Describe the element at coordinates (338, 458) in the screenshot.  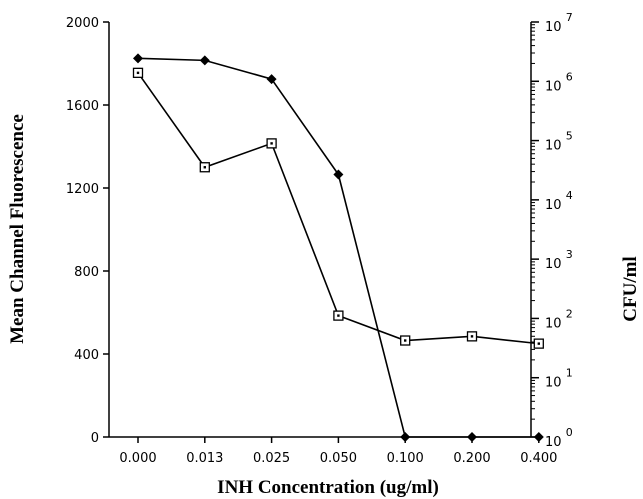
I see `x-tick-label: 0.050` at that location.